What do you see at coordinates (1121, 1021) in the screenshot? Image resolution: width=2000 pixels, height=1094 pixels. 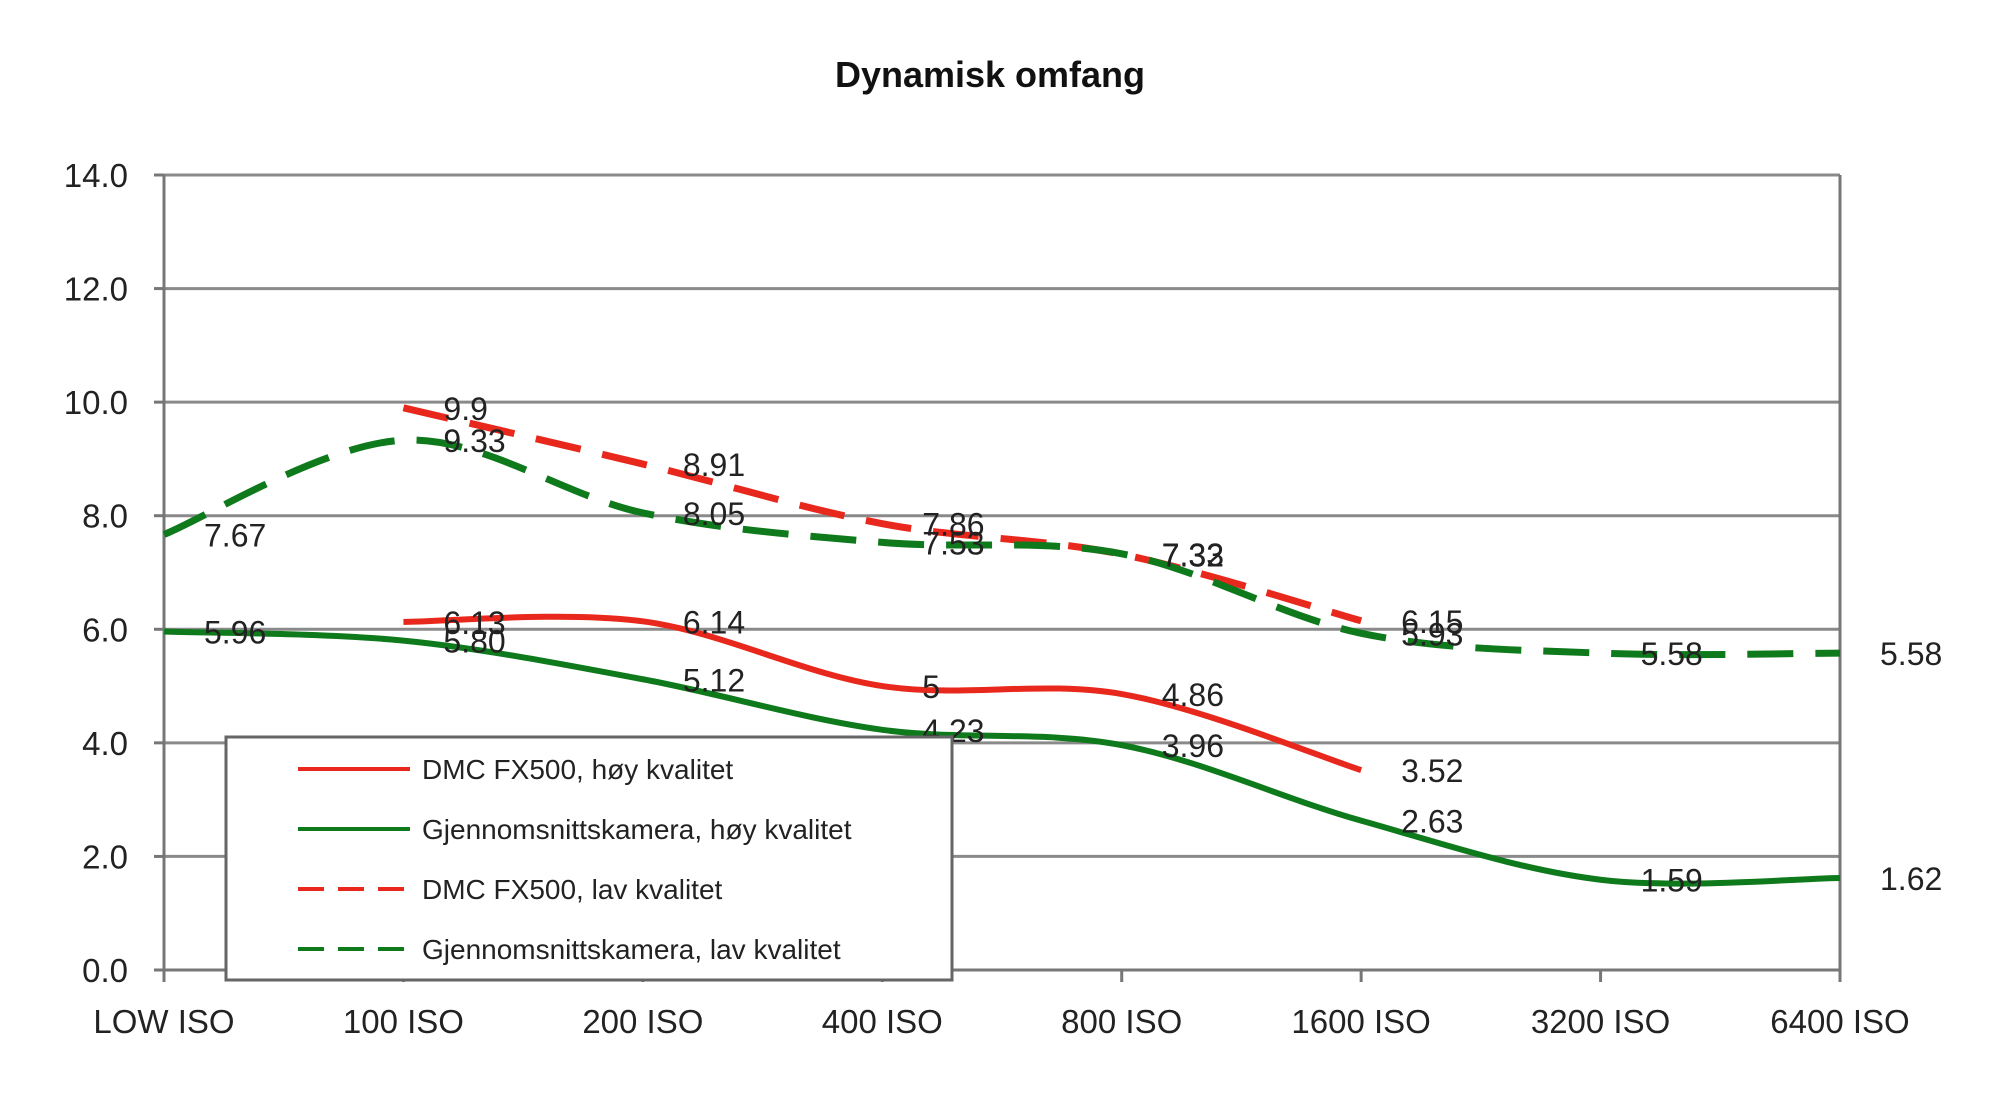 I see `x-tick-label: 800 ISO` at bounding box center [1121, 1021].